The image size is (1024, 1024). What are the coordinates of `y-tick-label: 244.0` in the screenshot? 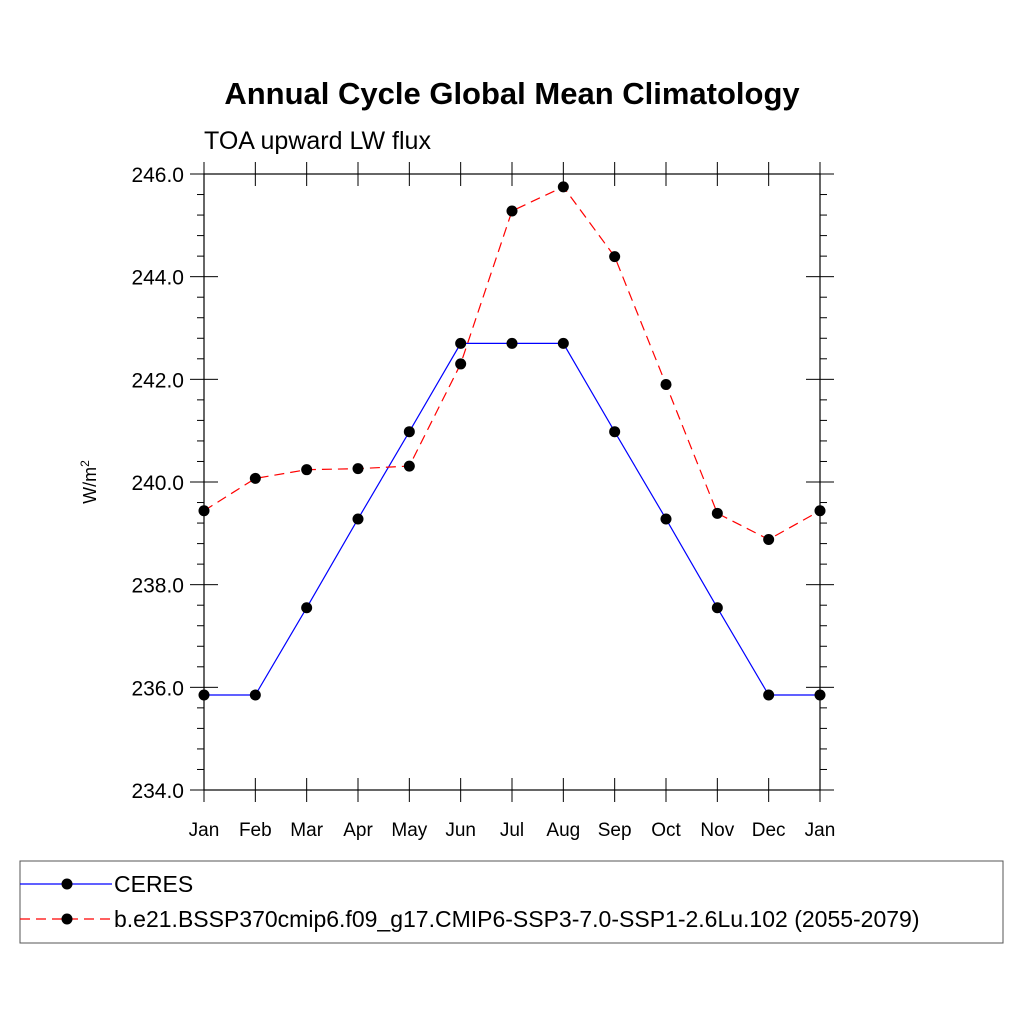 It's located at (157, 278).